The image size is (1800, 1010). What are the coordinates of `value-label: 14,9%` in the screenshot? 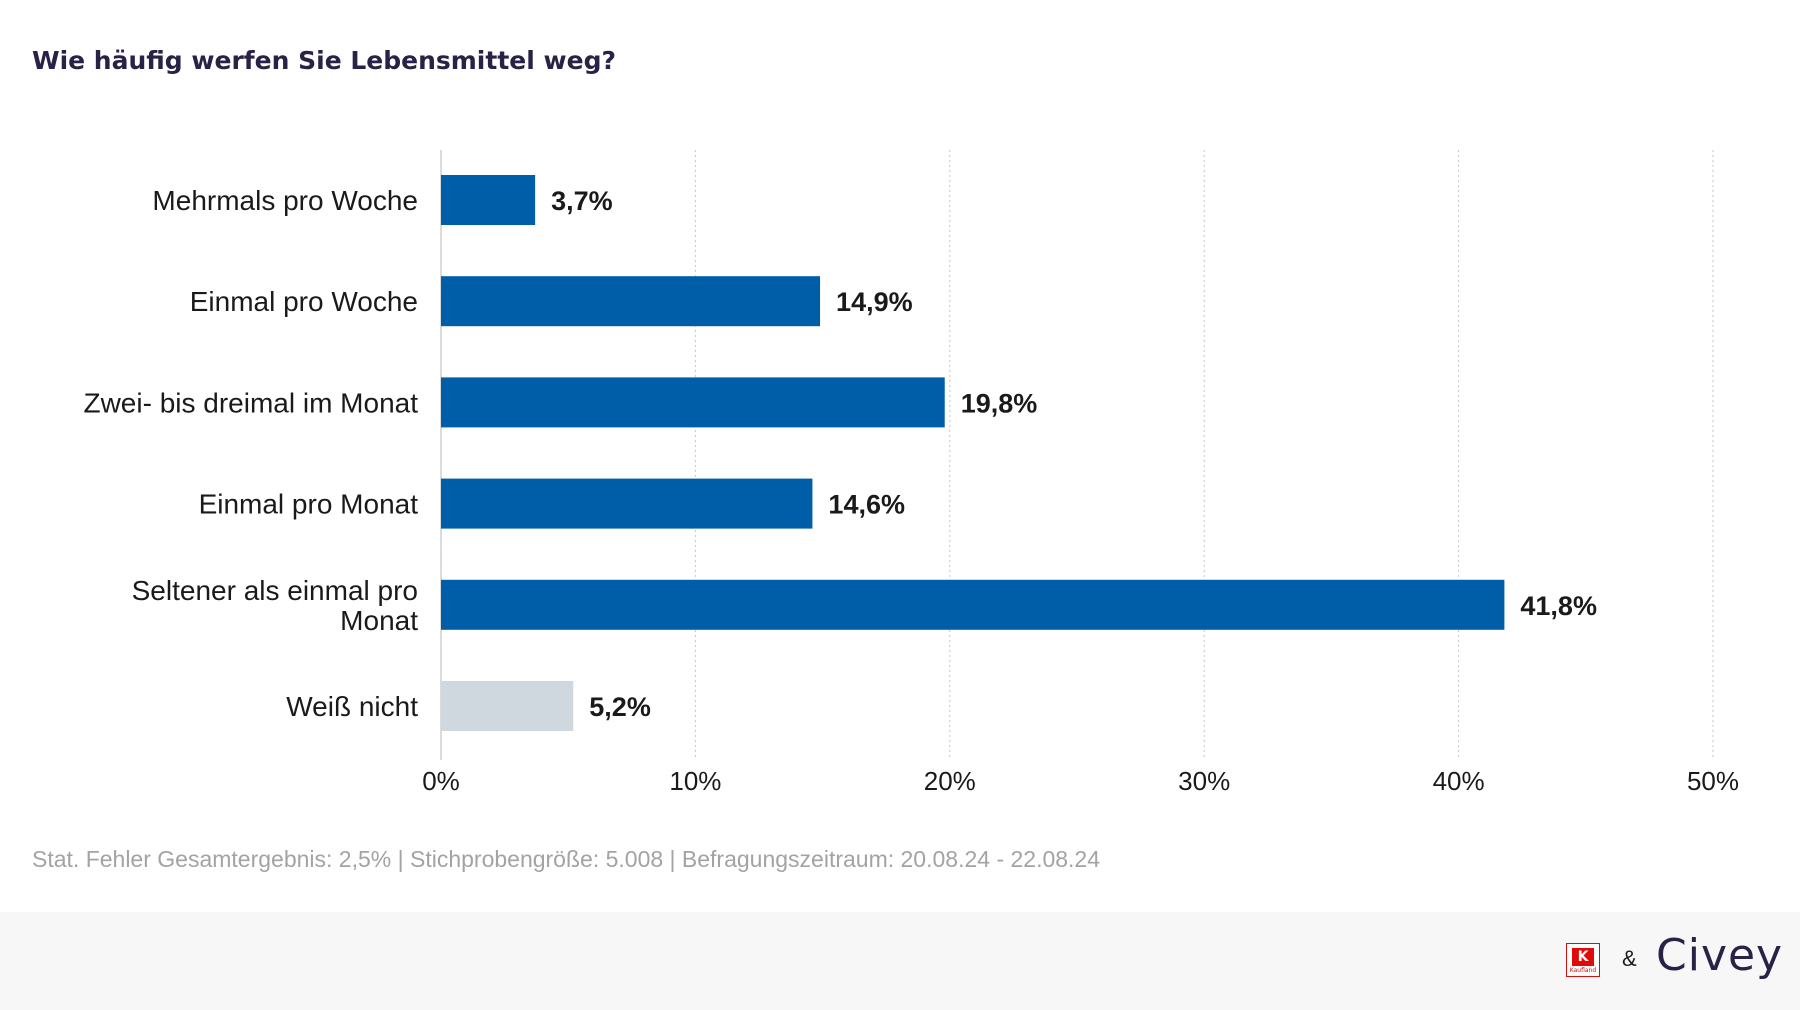 It's located at (874, 302).